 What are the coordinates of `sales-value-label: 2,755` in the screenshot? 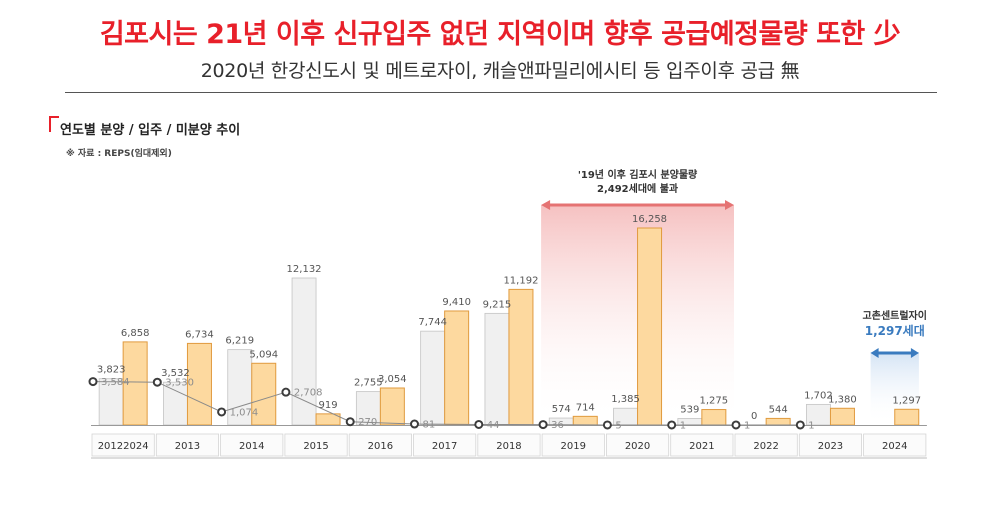 It's located at (368, 383).